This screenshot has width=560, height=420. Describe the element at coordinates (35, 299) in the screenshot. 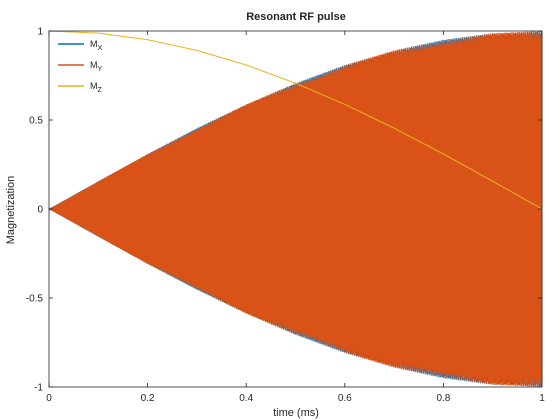

I see `y-tick-label: -0.5` at that location.